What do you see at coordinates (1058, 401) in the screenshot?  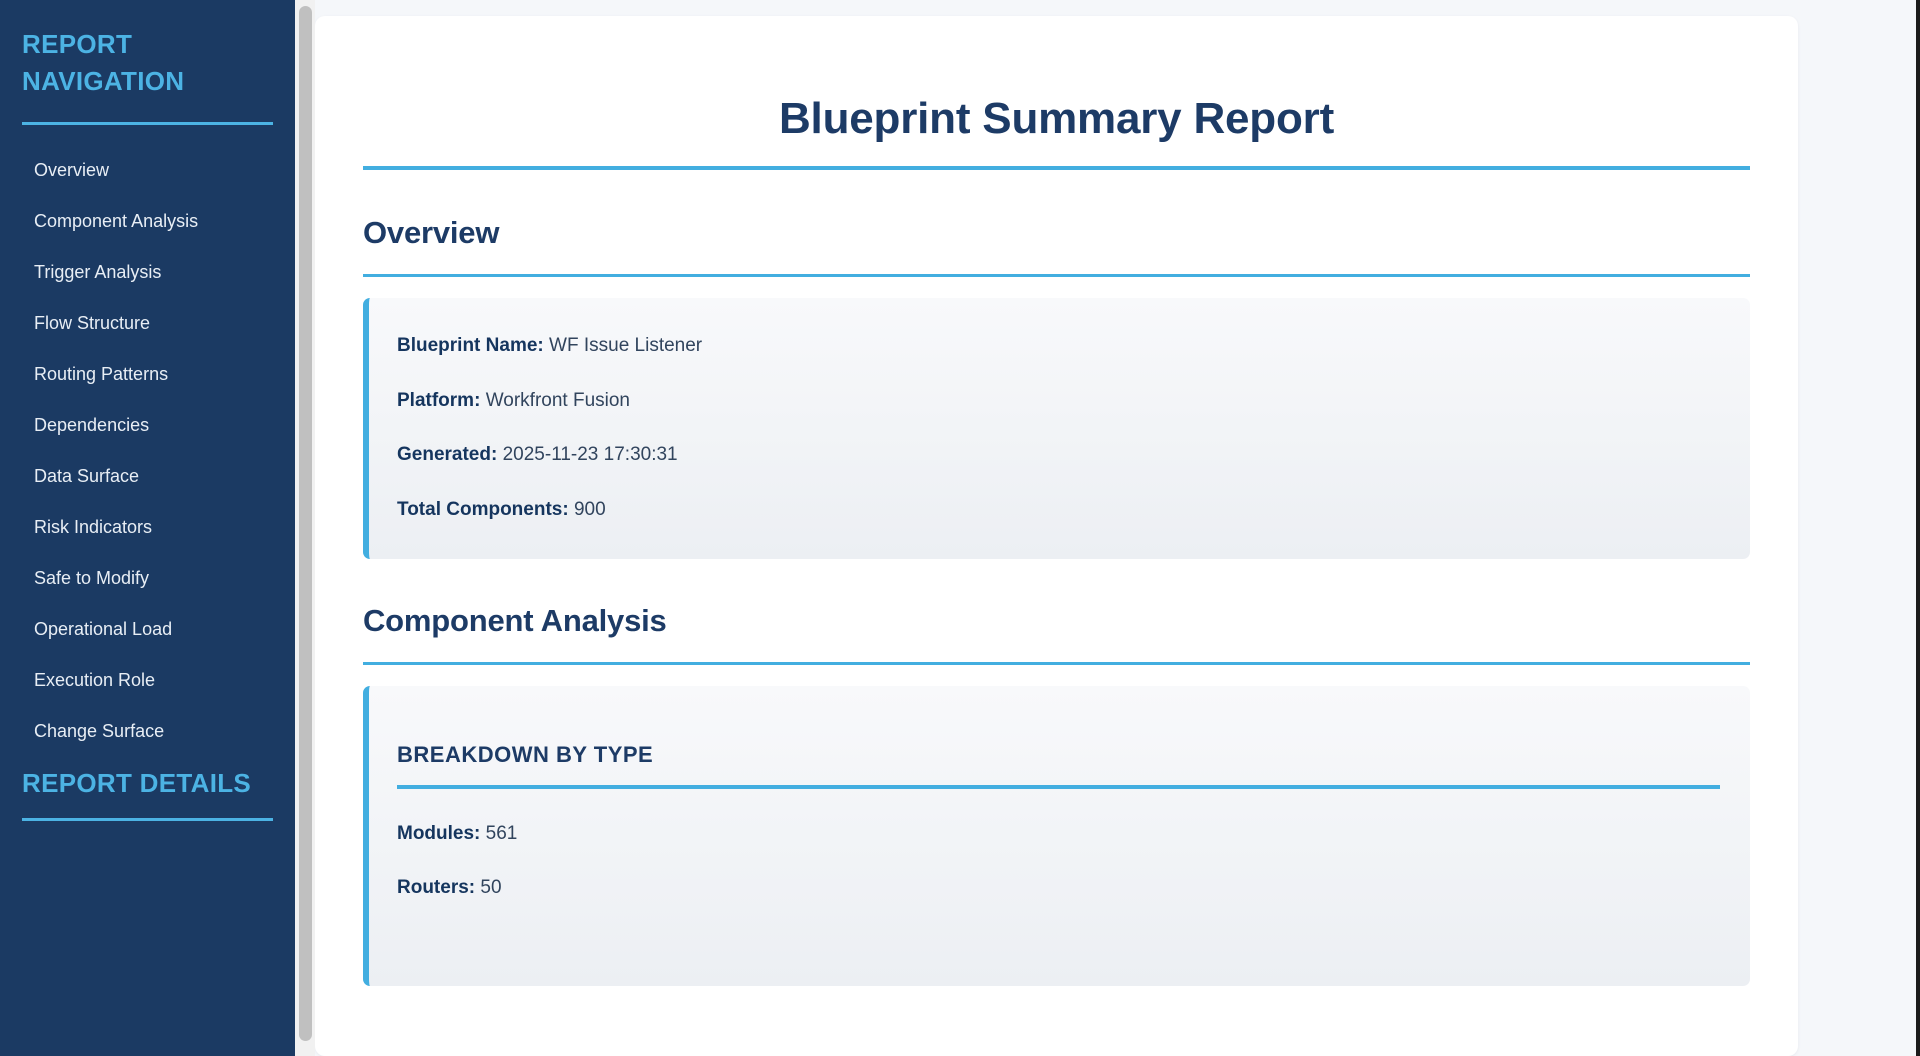 I see `field-platform: Platform: Workfront Fusion` at bounding box center [1058, 401].